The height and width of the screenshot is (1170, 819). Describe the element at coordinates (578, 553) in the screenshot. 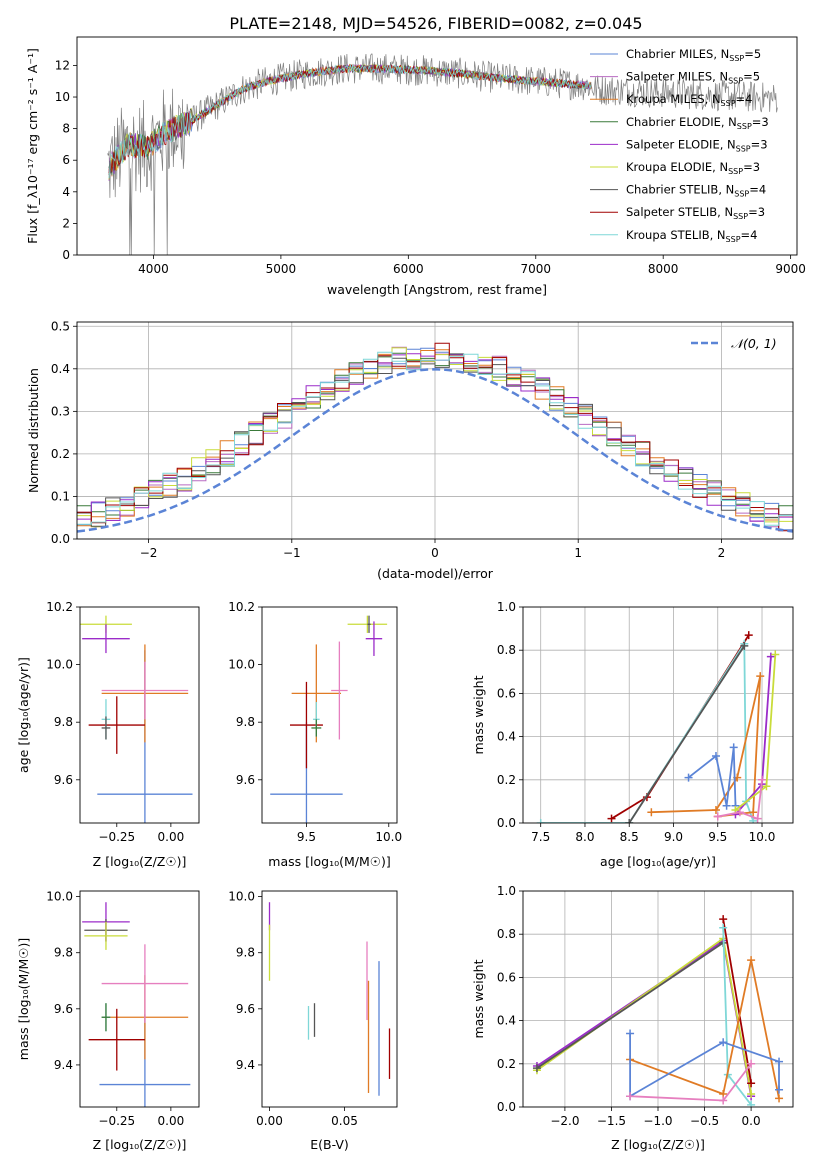

I see `x-tick-label: 1` at that location.